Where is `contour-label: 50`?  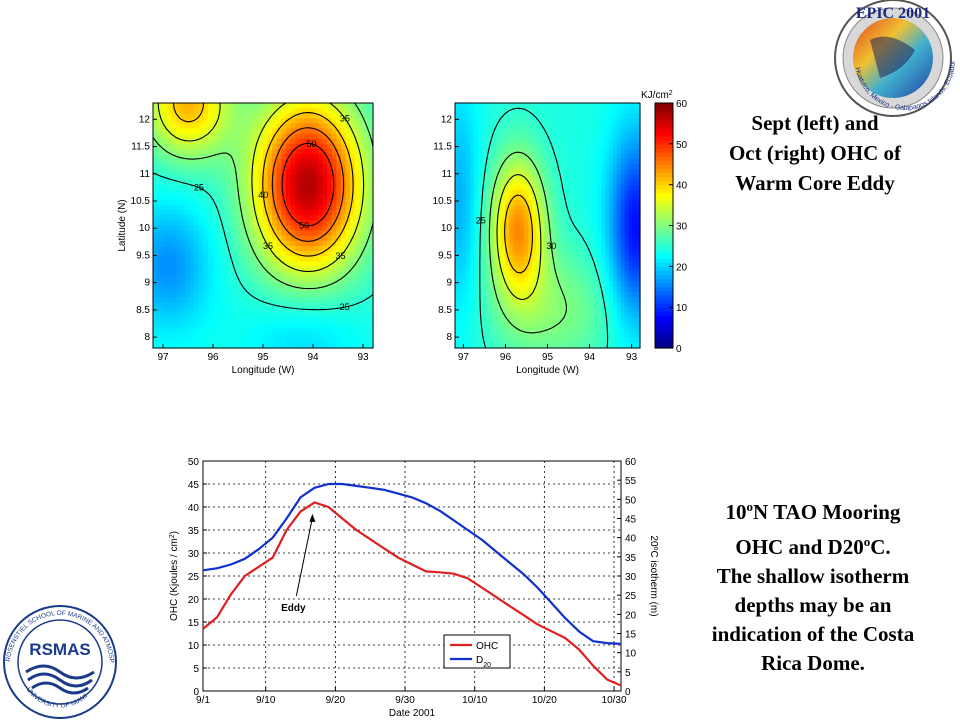
contour-label: 50 is located at coordinates (304, 226).